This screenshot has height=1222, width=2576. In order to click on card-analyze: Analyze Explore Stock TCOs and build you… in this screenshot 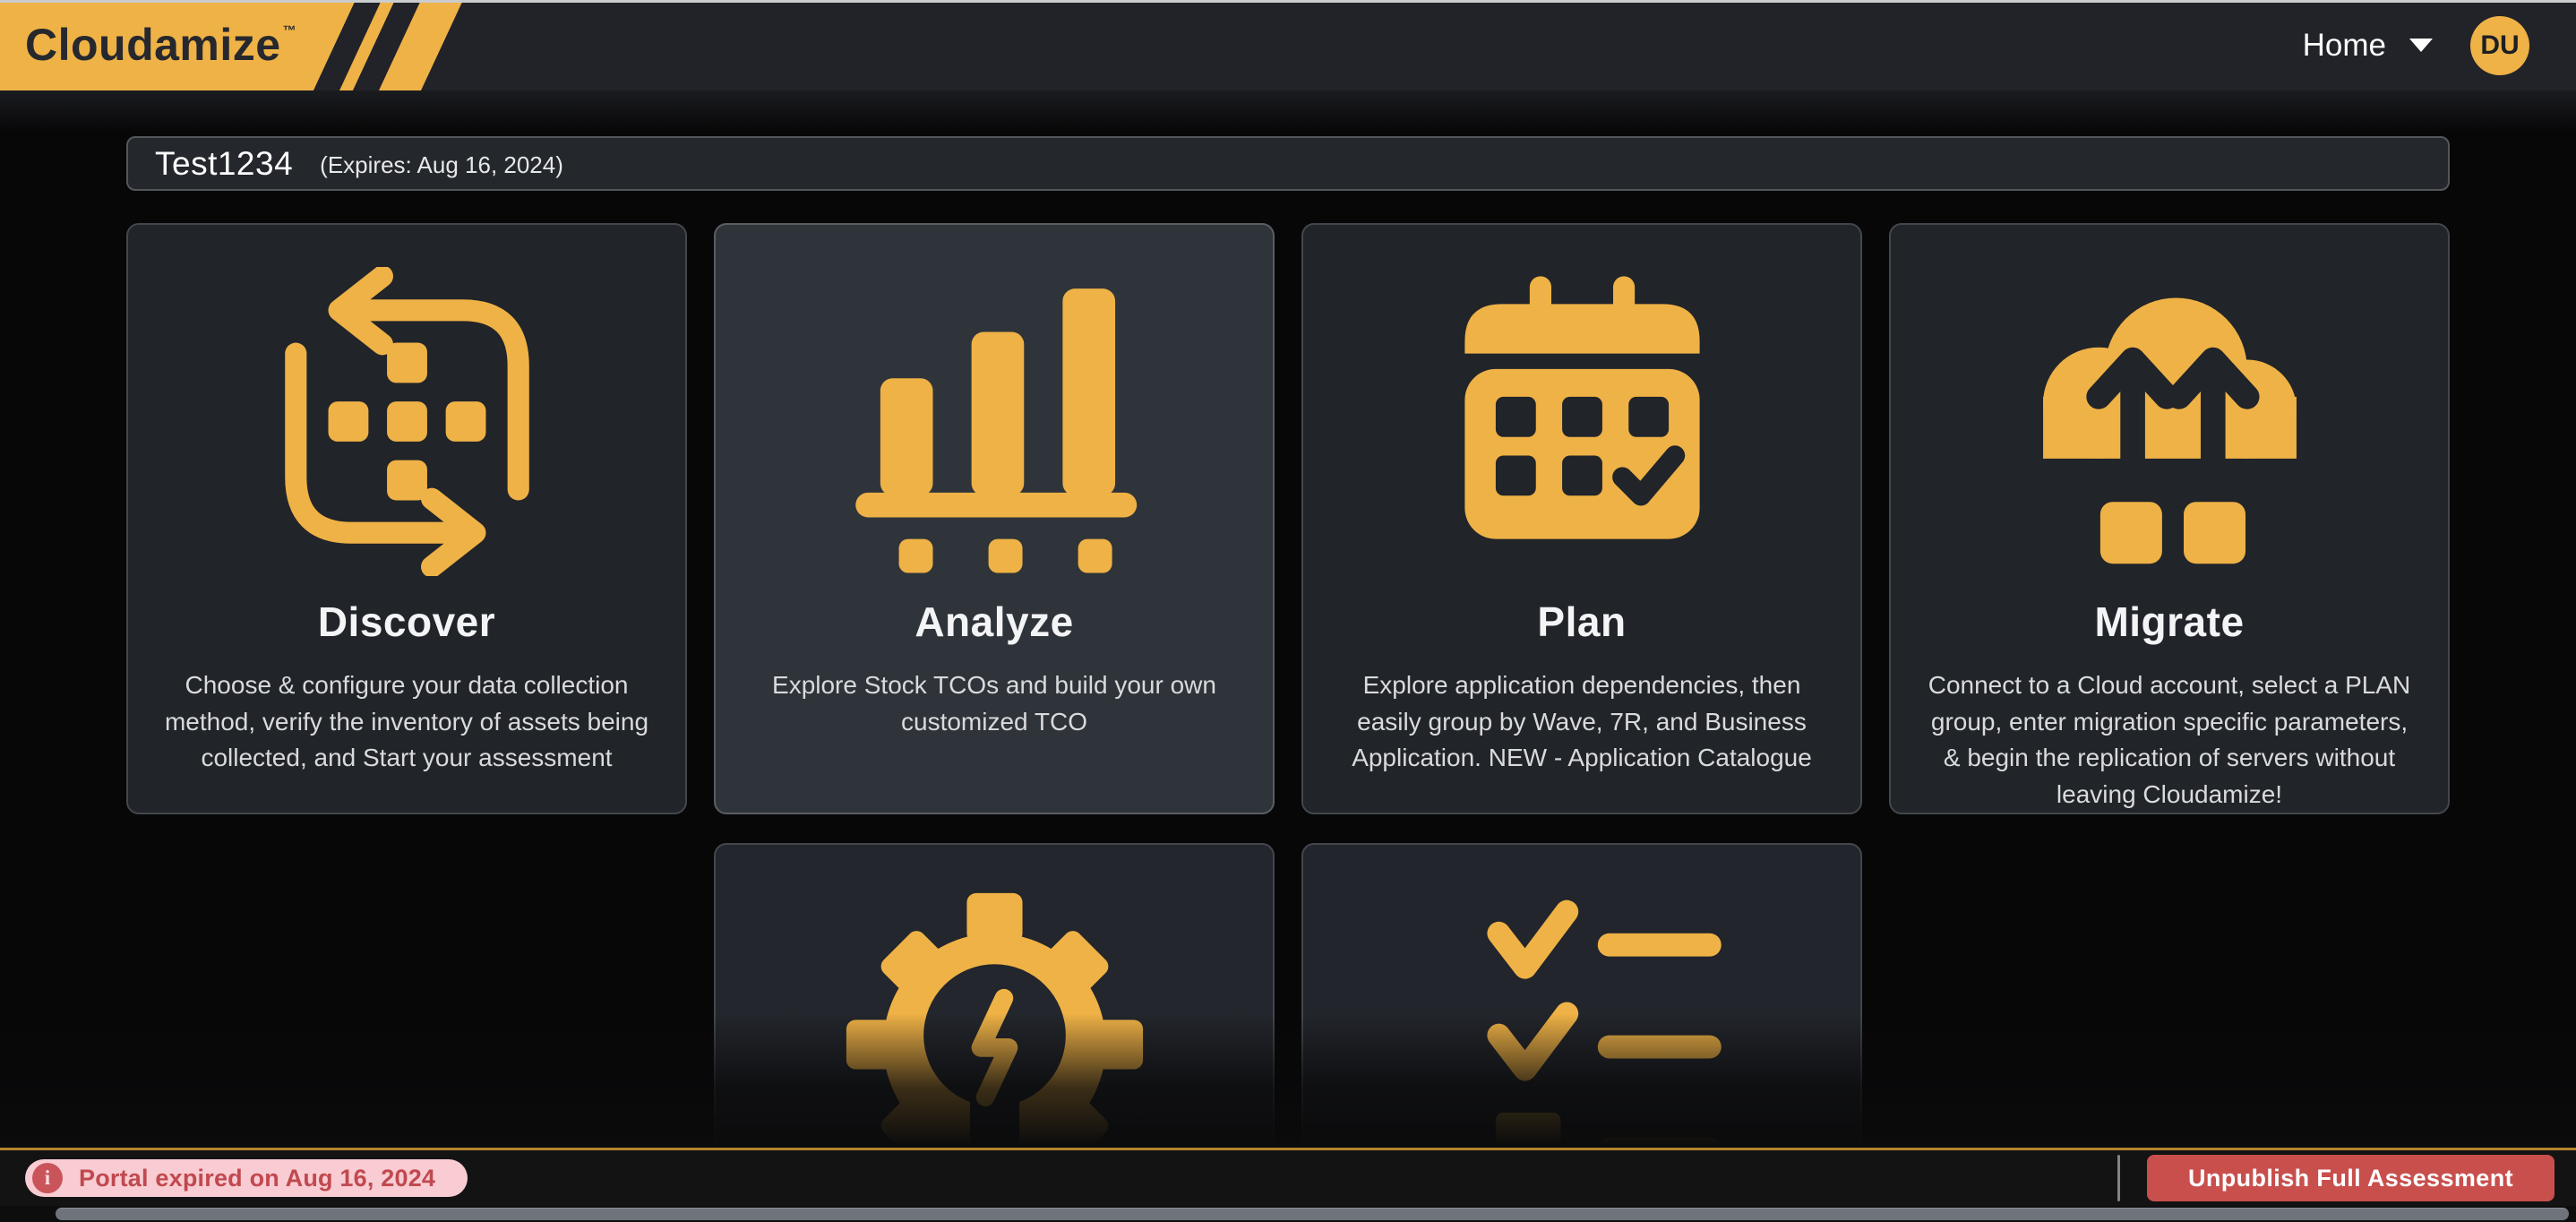, I will do `click(994, 519)`.